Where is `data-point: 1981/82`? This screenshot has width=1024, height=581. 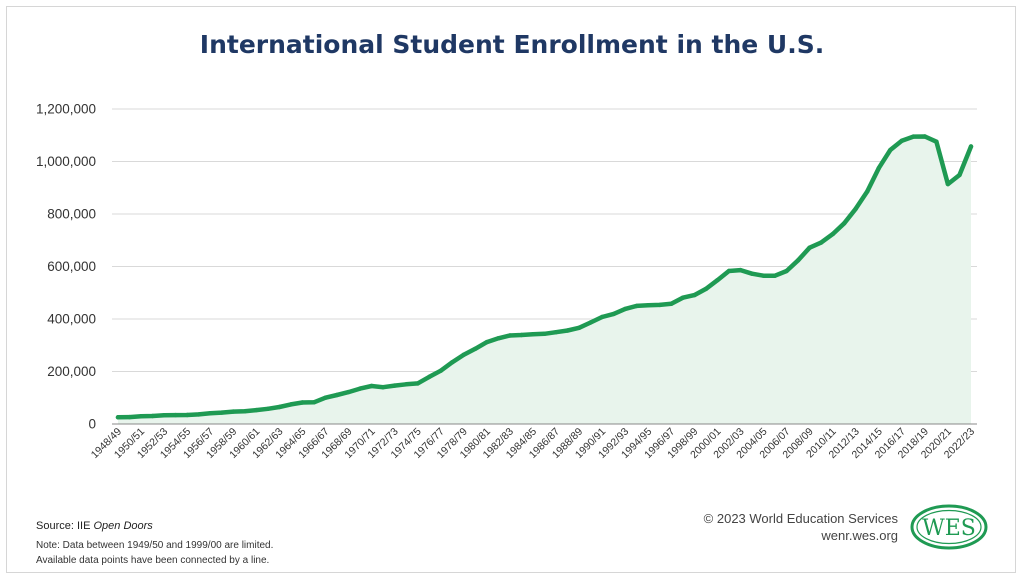 data-point: 1981/82 is located at coordinates (498, 338).